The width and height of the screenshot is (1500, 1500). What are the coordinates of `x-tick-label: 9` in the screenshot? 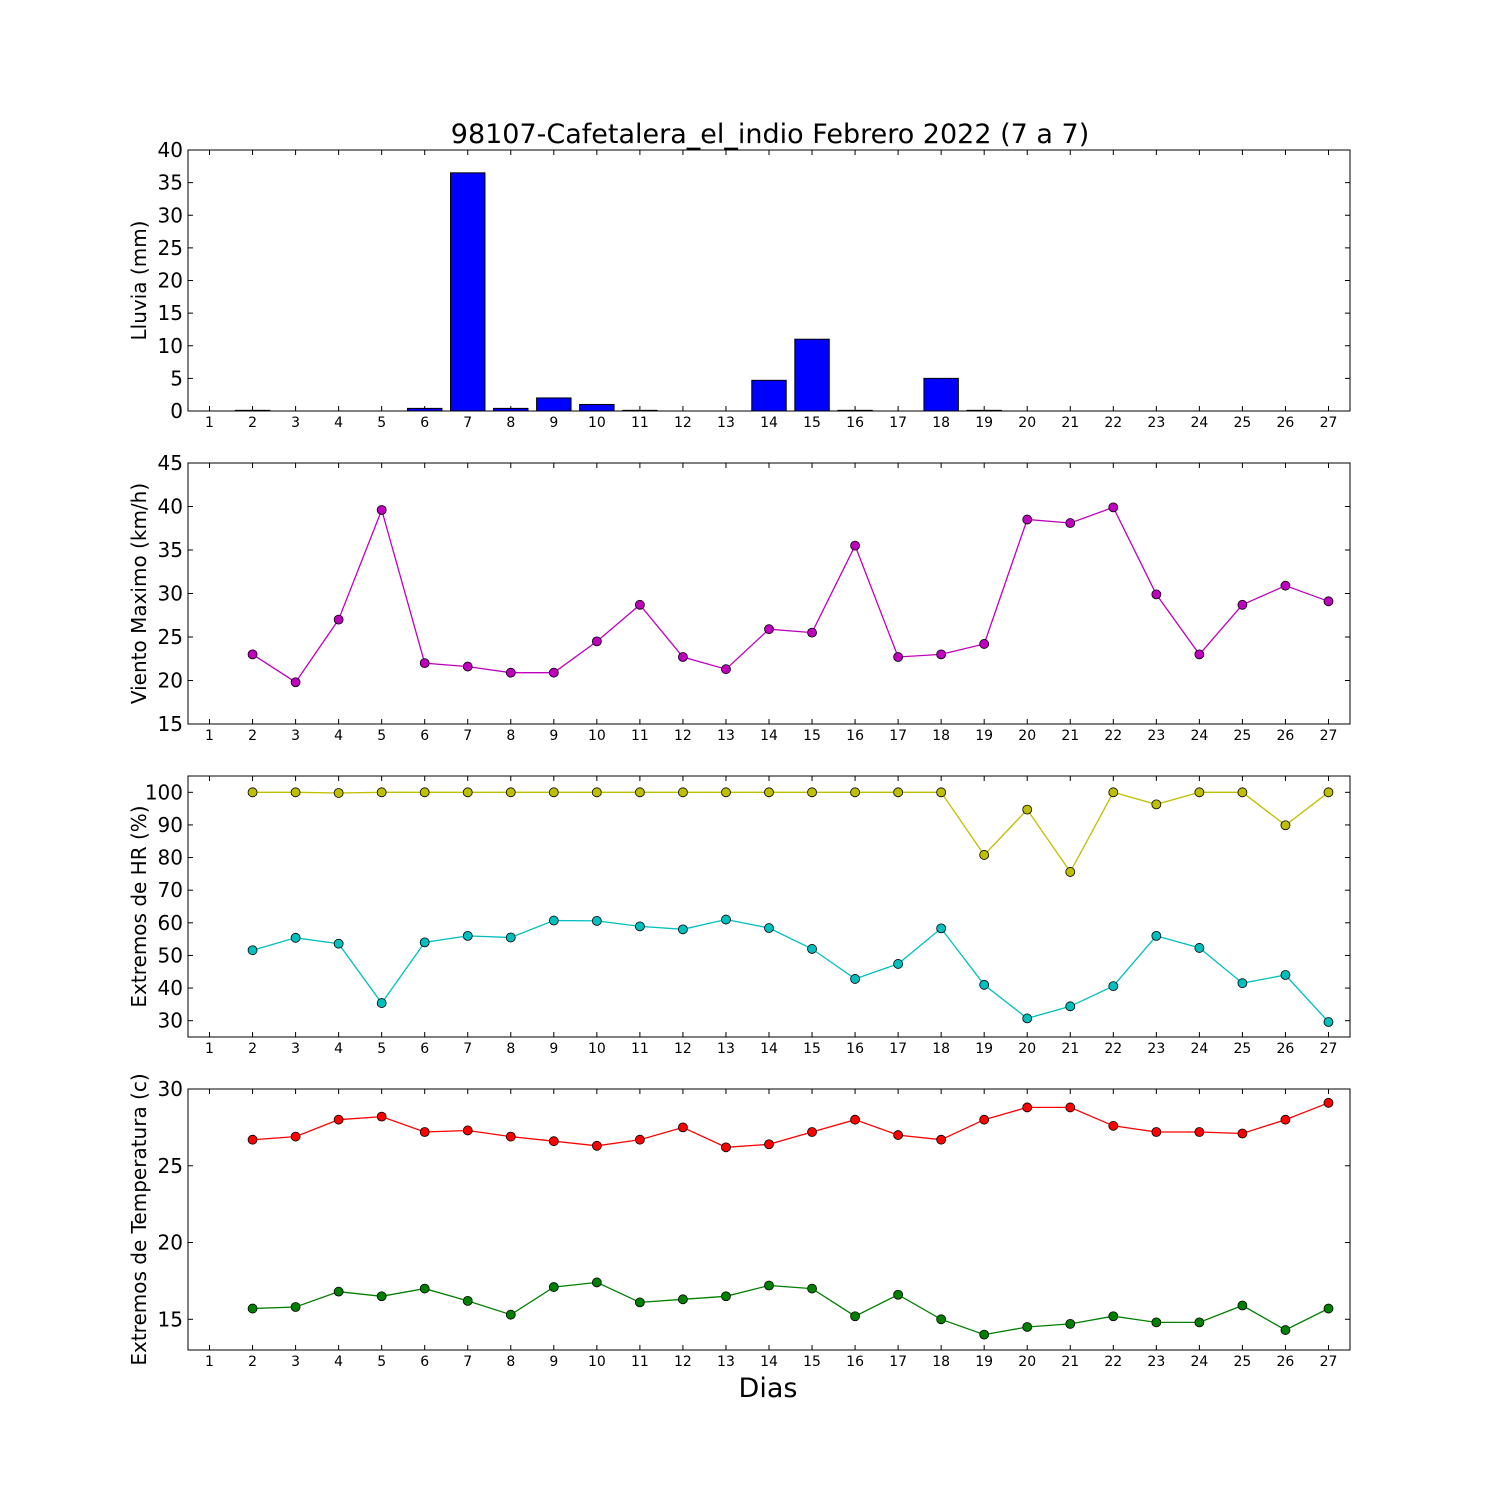 It's located at (553, 736).